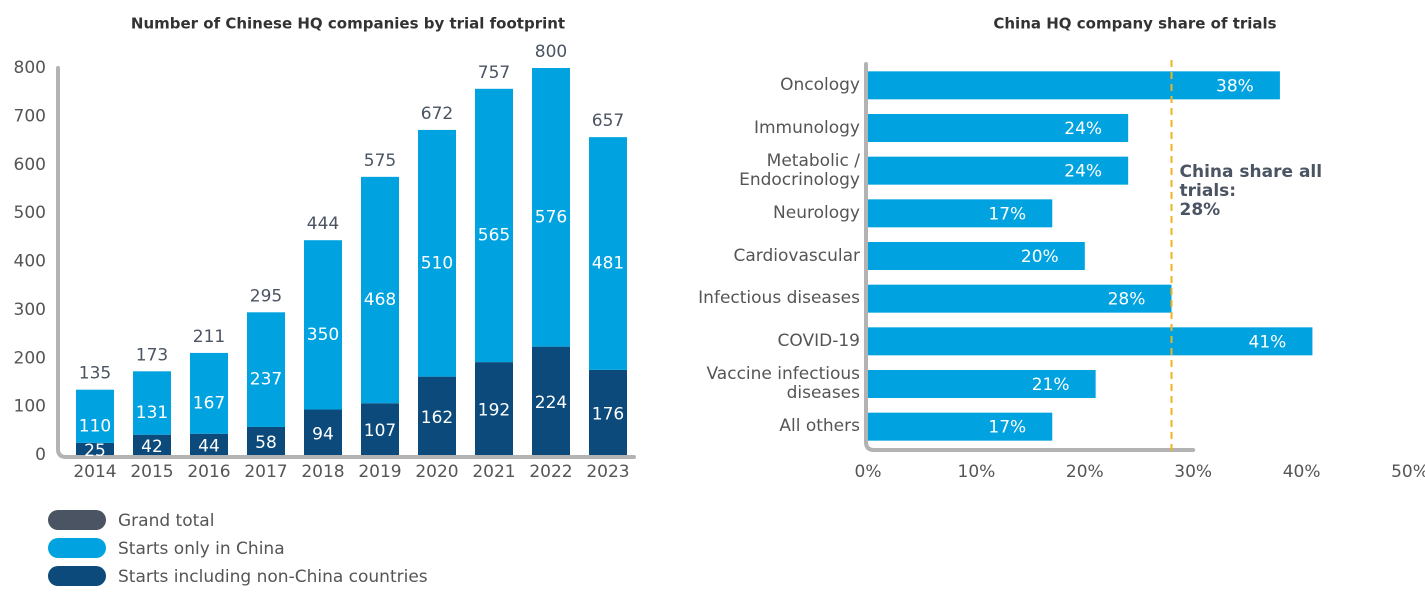 The height and width of the screenshot is (593, 1425). I want to click on value-label: 176, so click(608, 414).